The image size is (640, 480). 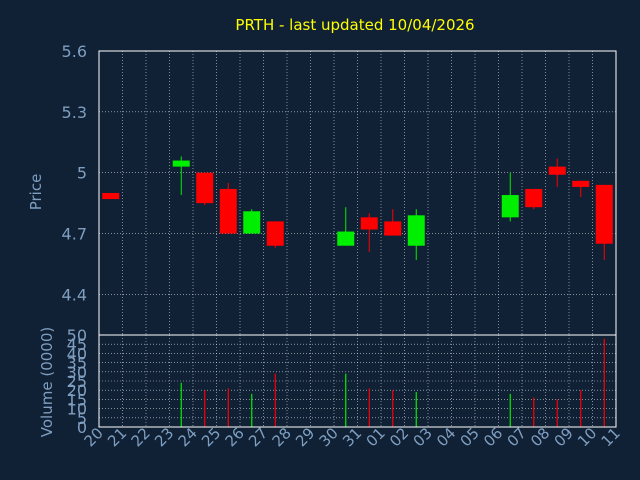 I want to click on volume-tick-label: 20, so click(x=77, y=390).